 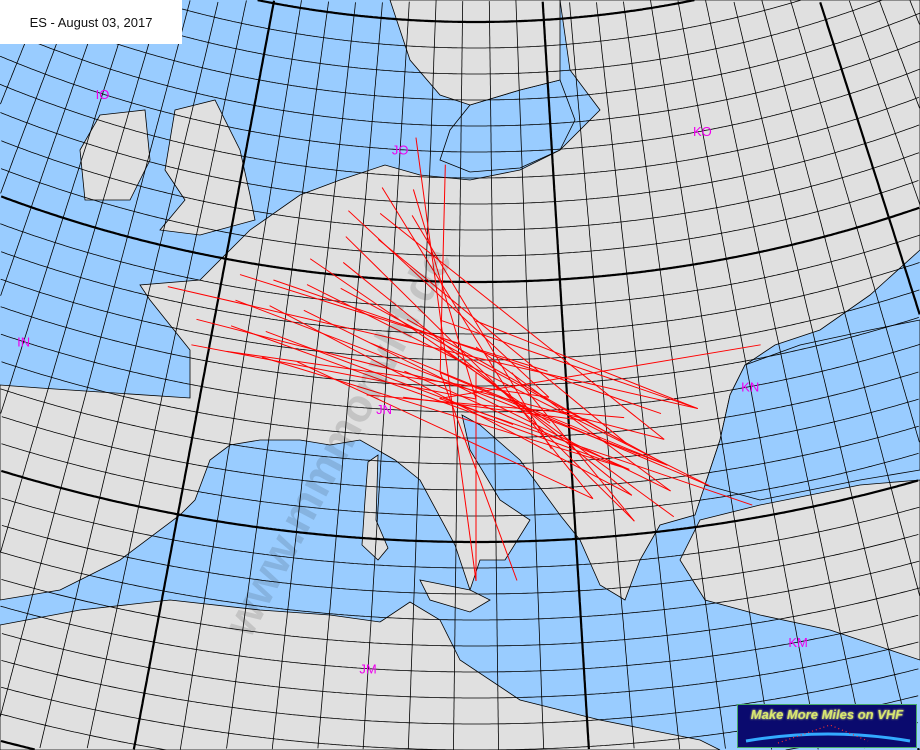 I want to click on map-title: ES - August 03, 2017, so click(x=91, y=22).